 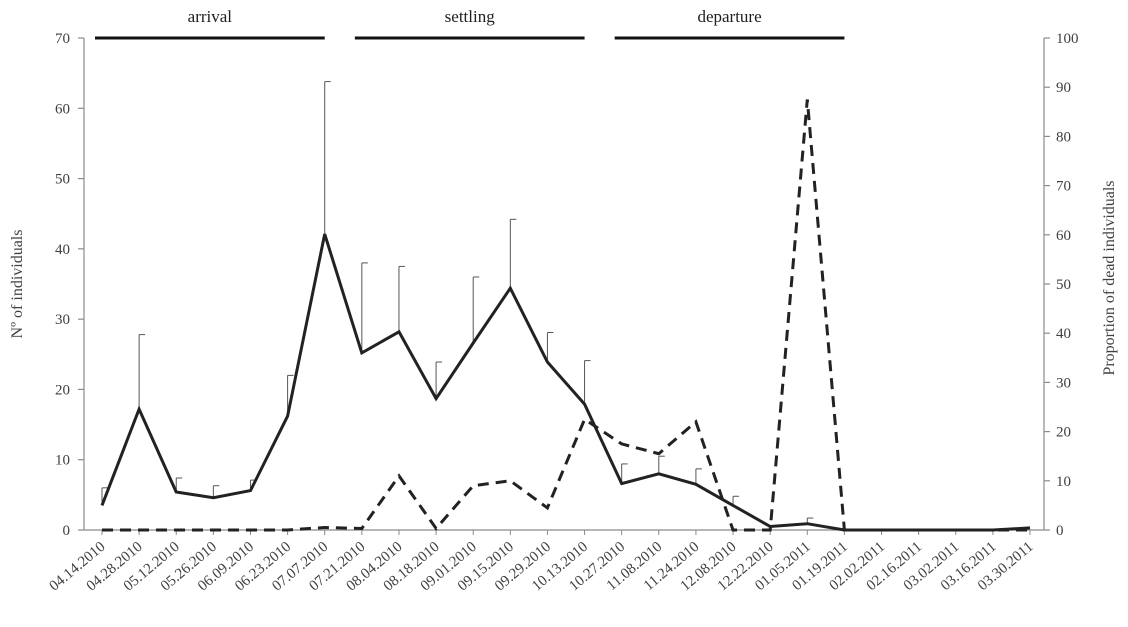 I want to click on y2-axis-title: Proportion of dead individuals, so click(x=1109, y=277).